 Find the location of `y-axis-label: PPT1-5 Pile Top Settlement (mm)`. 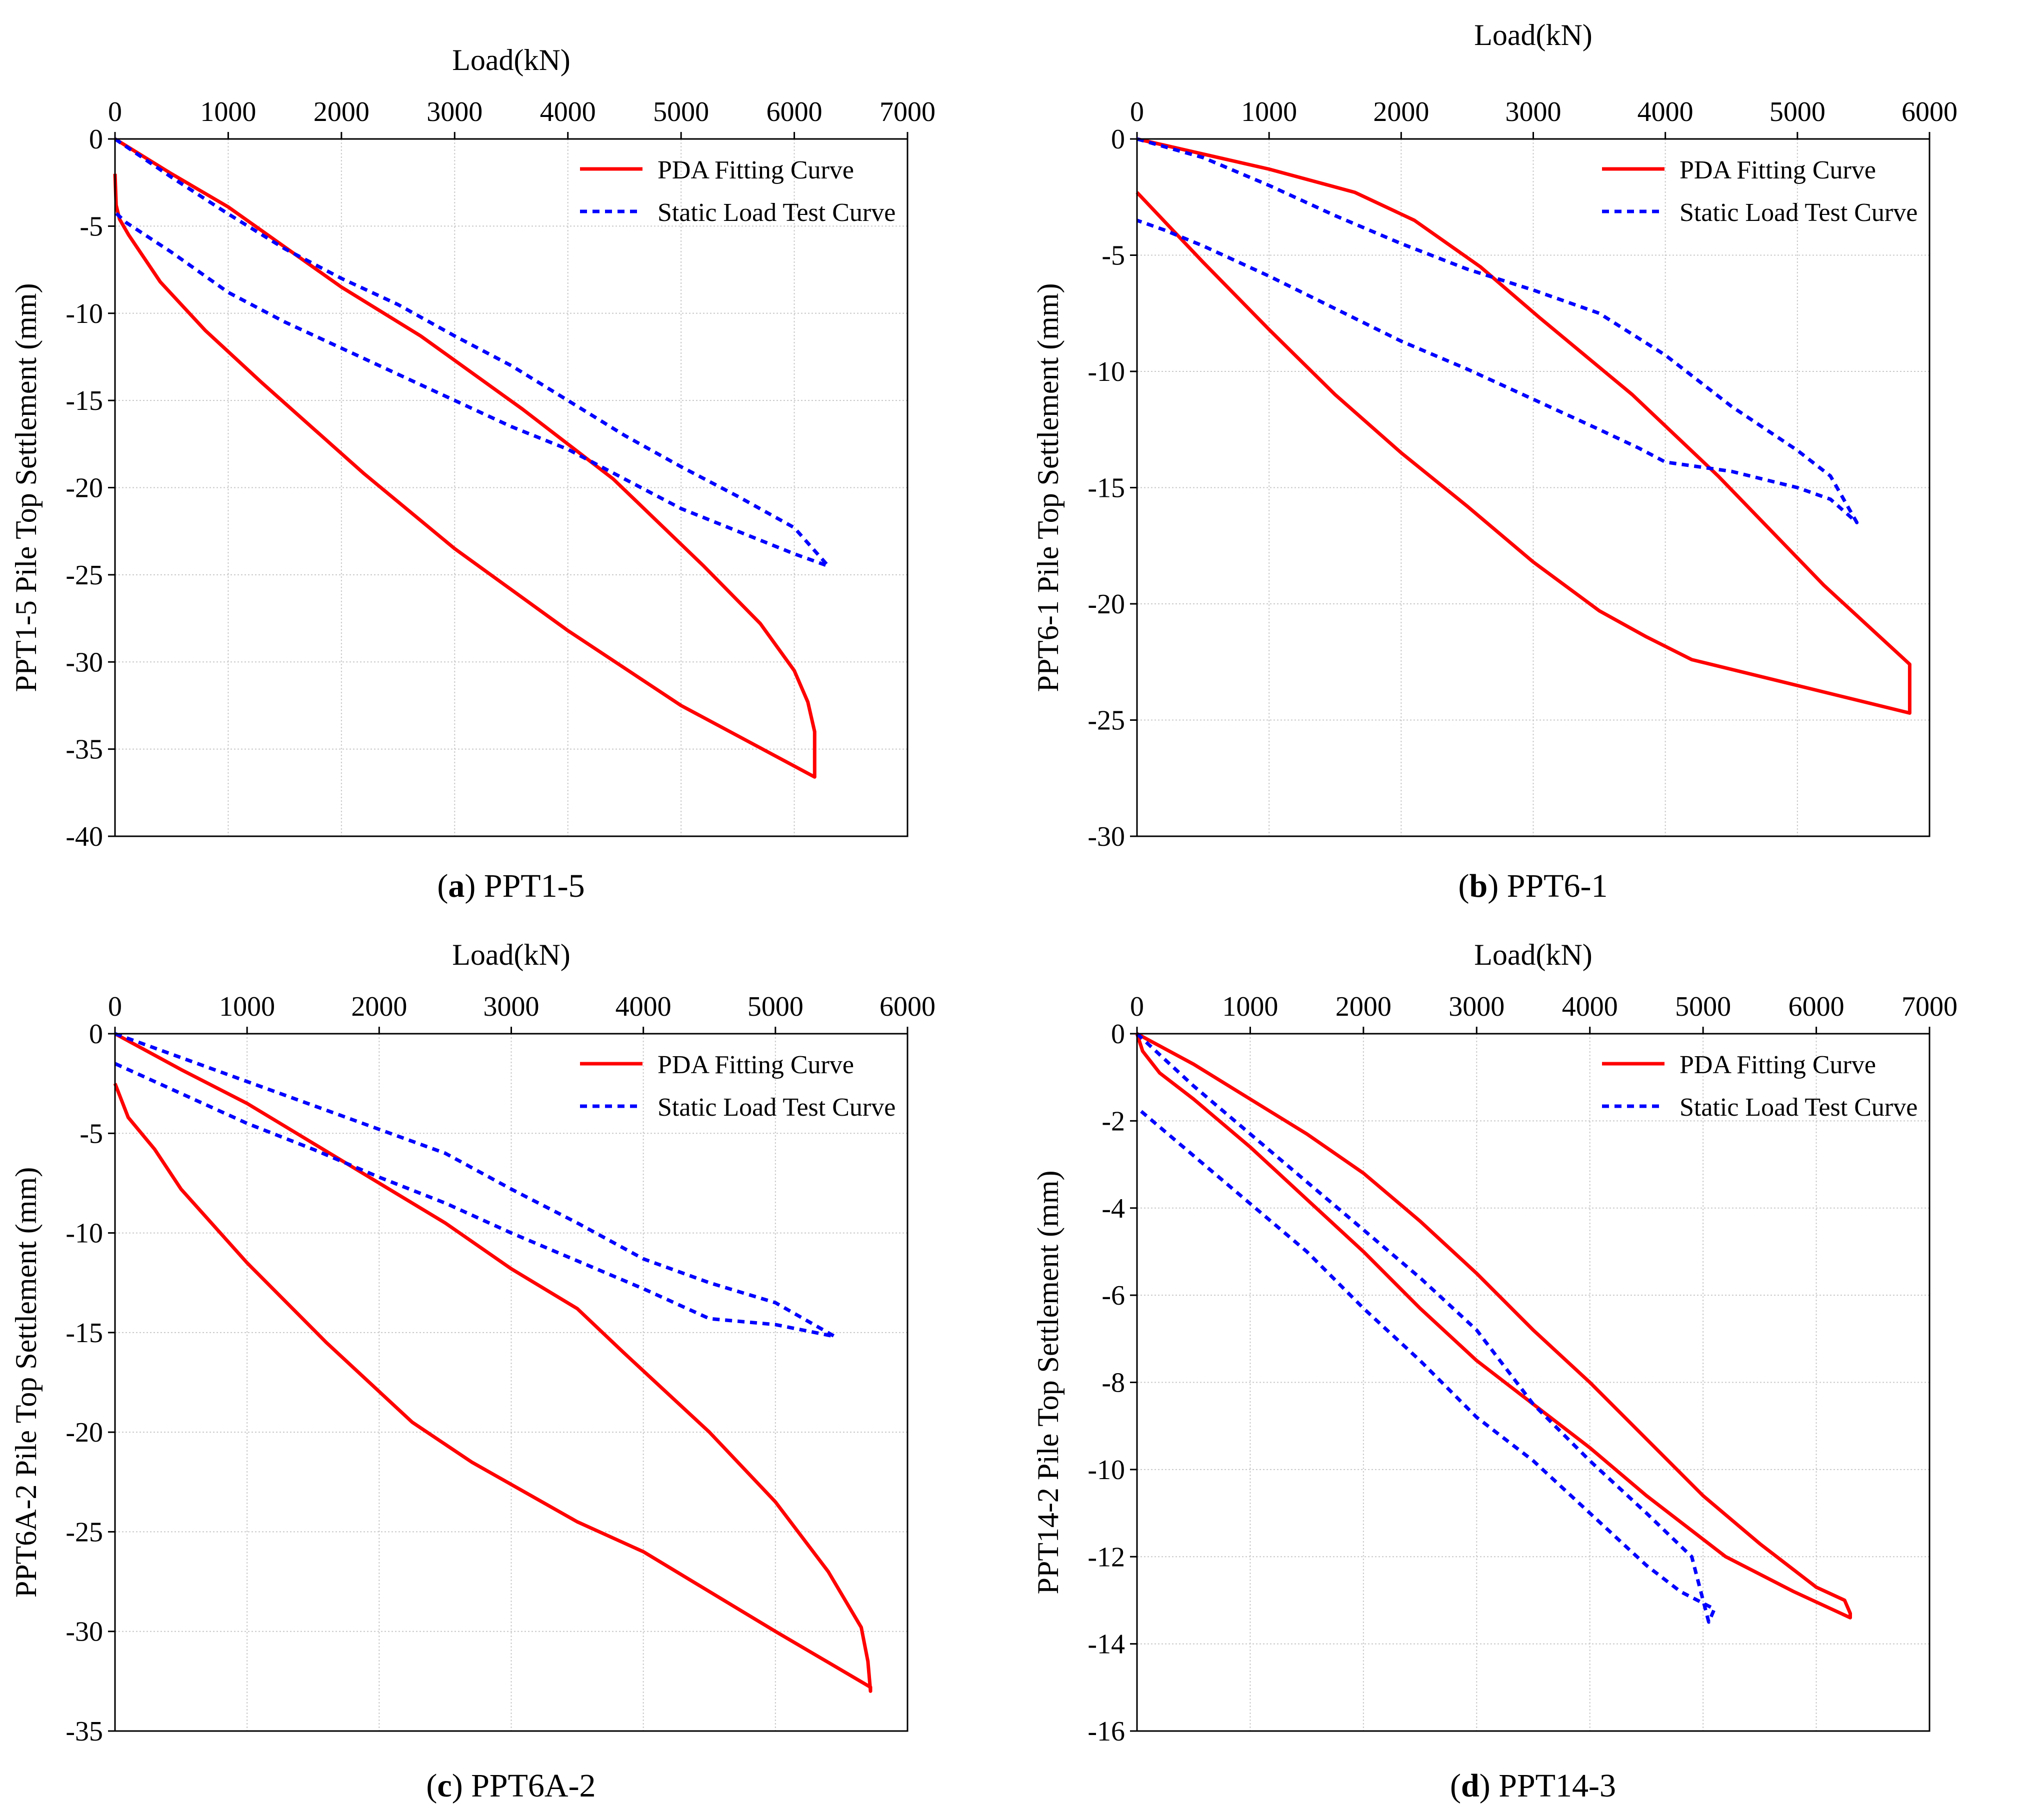

y-axis-label: PPT1-5 Pile Top Settlement (mm) is located at coordinates (26, 487).